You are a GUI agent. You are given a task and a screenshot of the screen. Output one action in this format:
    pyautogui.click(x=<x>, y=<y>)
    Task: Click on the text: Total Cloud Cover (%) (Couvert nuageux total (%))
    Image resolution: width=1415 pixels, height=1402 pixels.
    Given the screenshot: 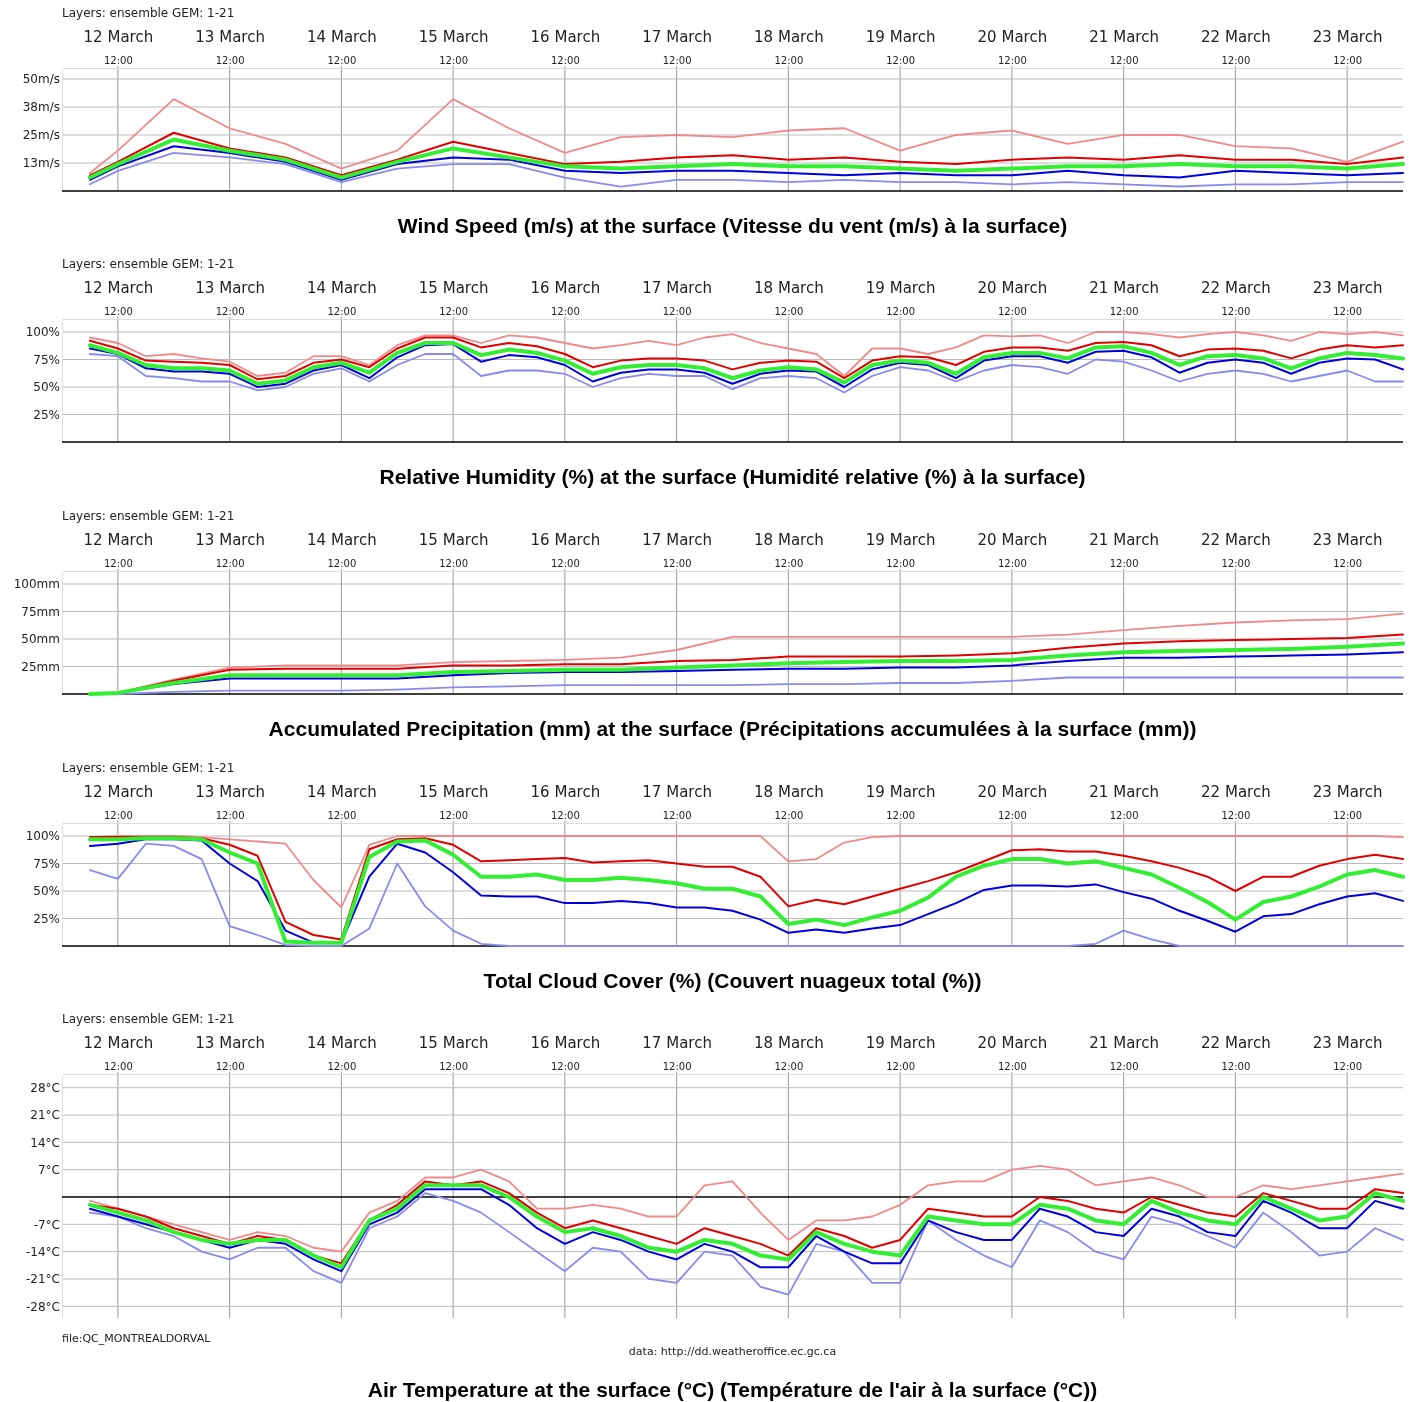 What is the action you would take?
    pyautogui.click(x=732, y=980)
    